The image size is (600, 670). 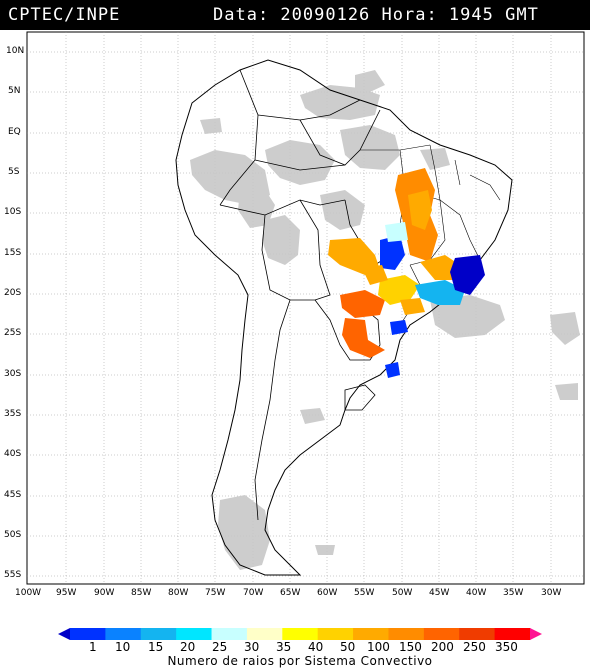 What do you see at coordinates (13, 374) in the screenshot?
I see `lat-label: 30S` at bounding box center [13, 374].